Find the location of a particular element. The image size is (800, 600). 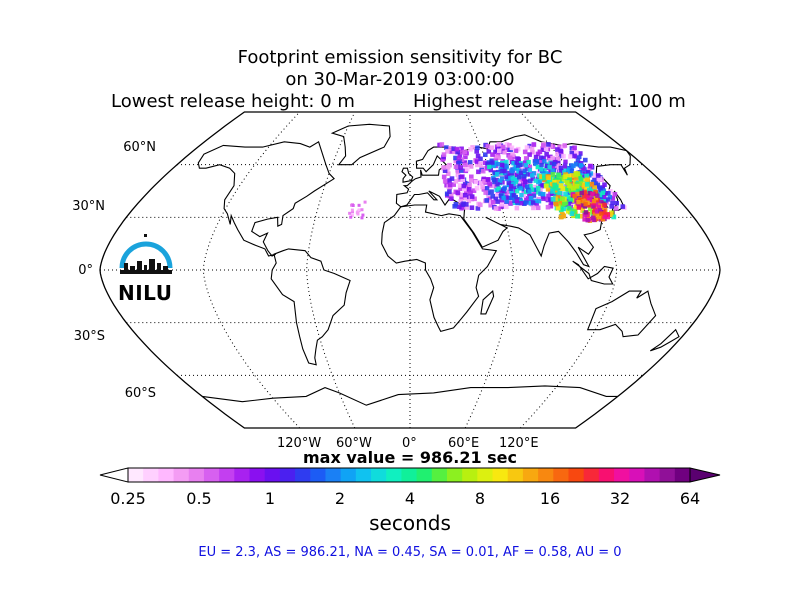

lat-label-60n: 60°N is located at coordinates (139, 147).